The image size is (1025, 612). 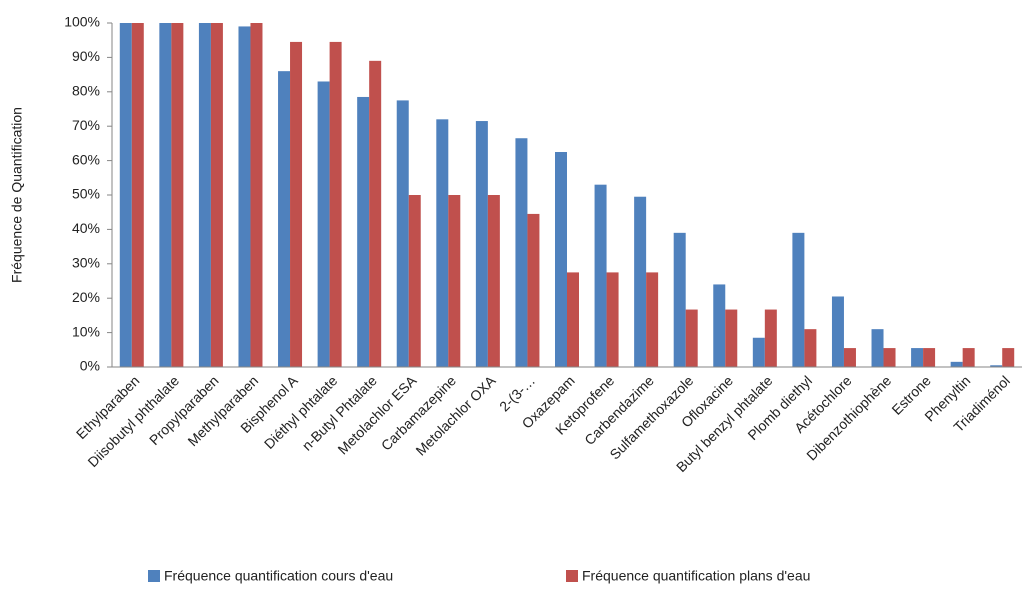 What do you see at coordinates (86, 263) in the screenshot?
I see `y-tick-label: 30%` at bounding box center [86, 263].